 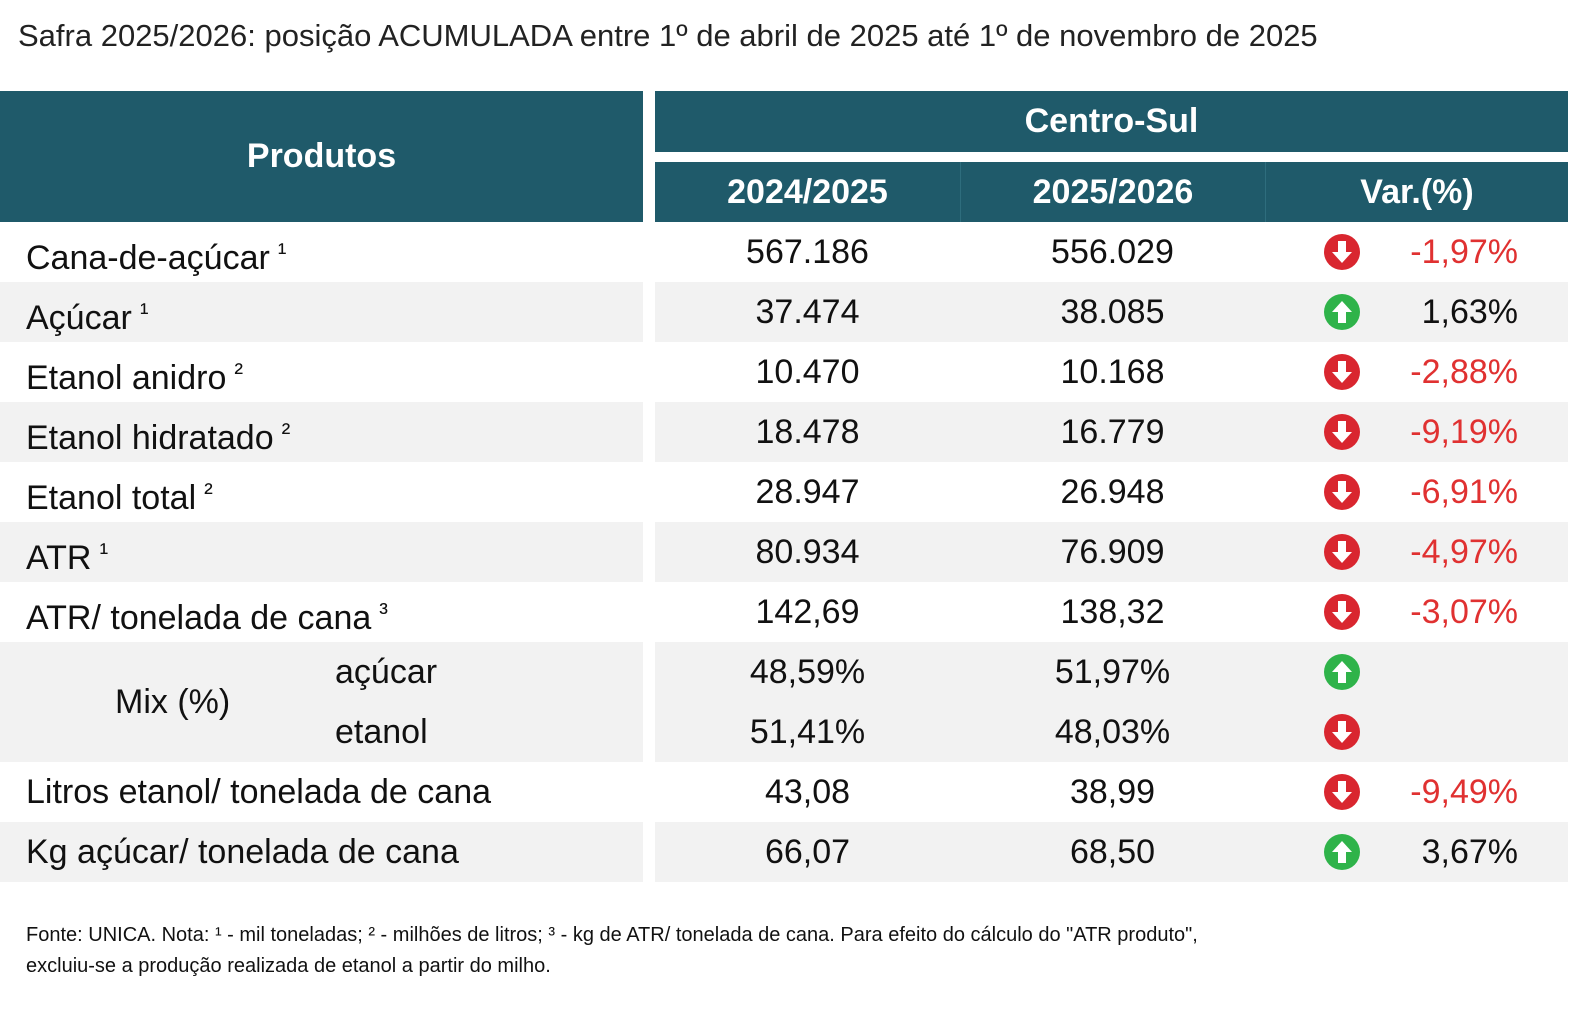 I want to click on row-label: Etanol hidratado ², so click(x=158, y=435).